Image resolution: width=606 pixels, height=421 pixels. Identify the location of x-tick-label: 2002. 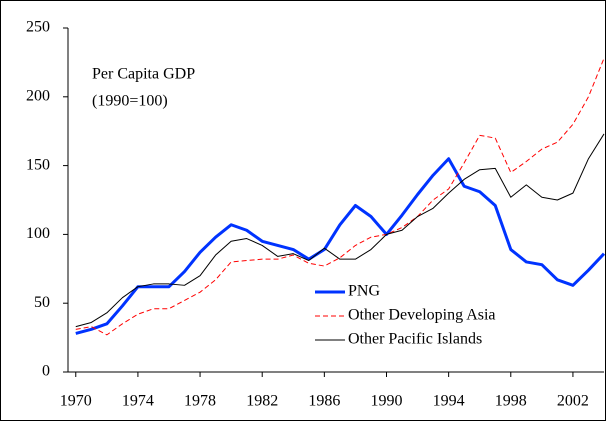
(573, 401).